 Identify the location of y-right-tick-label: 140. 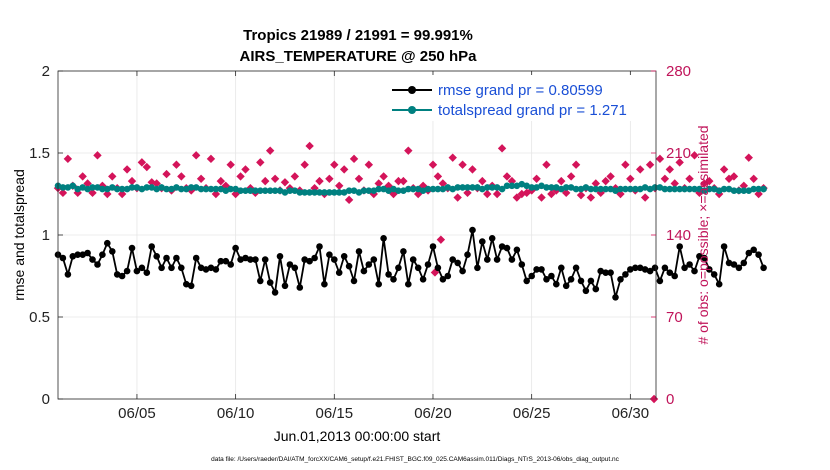
(678, 235).